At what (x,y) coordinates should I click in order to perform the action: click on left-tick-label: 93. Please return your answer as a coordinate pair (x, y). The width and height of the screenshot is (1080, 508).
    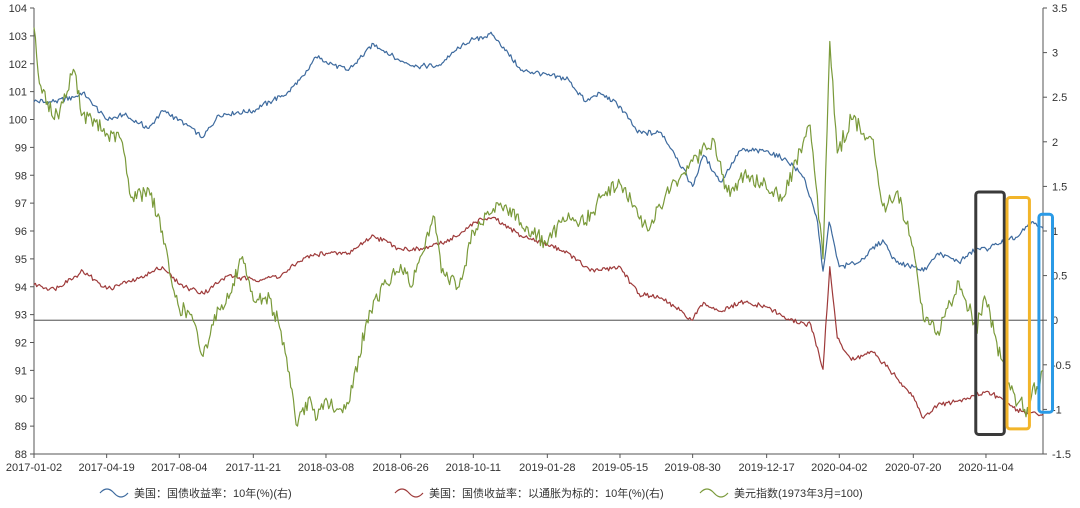
    Looking at the image, I should click on (21, 316).